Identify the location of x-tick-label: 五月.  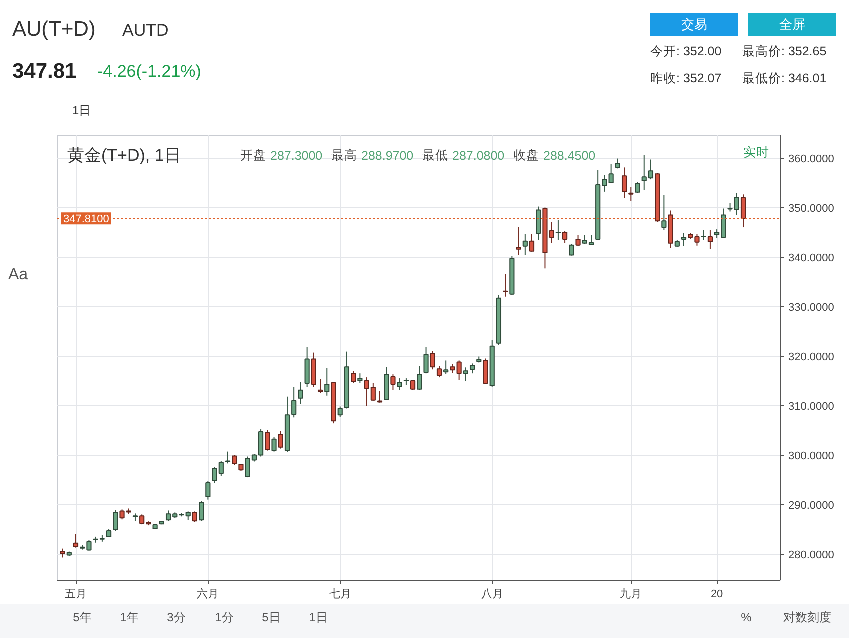
(76, 594).